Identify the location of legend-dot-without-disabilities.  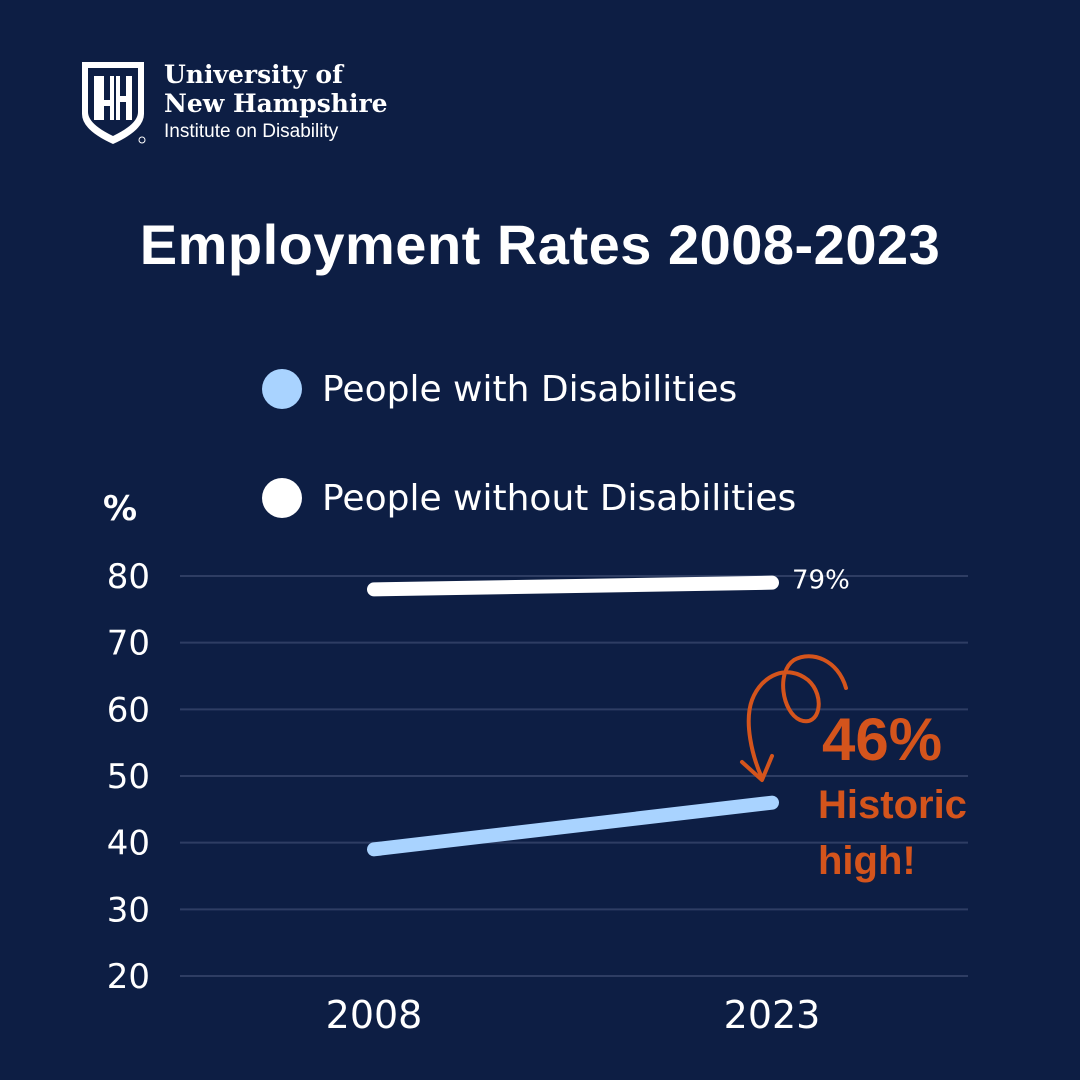
(282, 498).